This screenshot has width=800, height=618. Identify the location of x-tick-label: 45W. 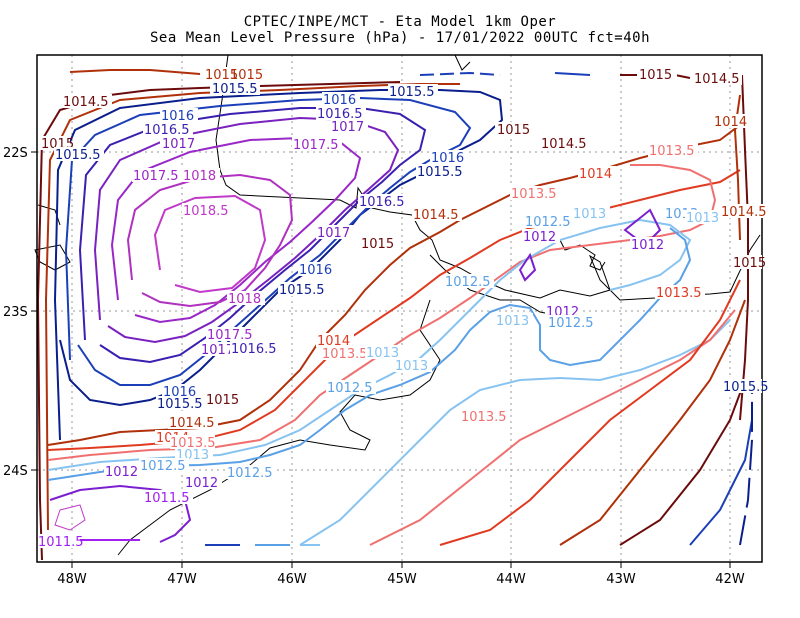
(402, 579).